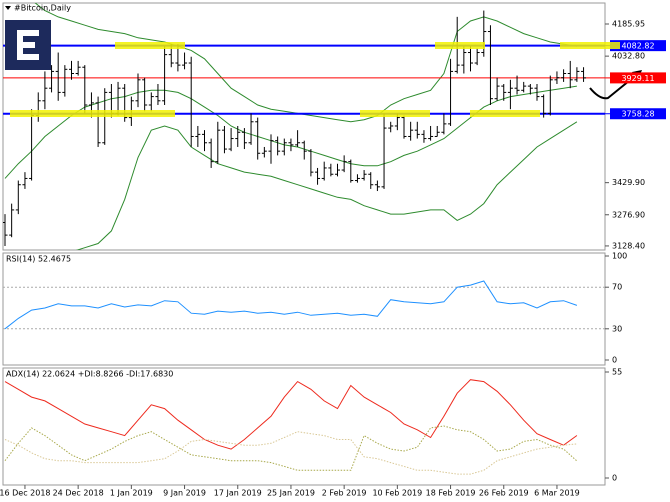  I want to click on x-tick-label: 26 Feb 2019, so click(504, 493).